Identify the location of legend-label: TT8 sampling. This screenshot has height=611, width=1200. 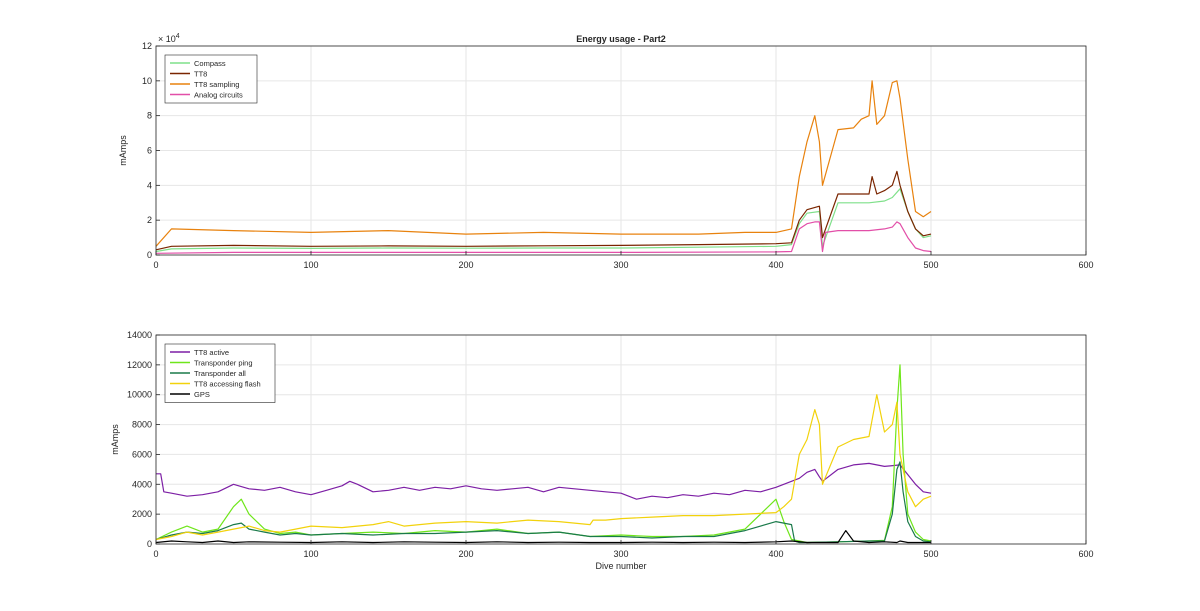
(216, 84).